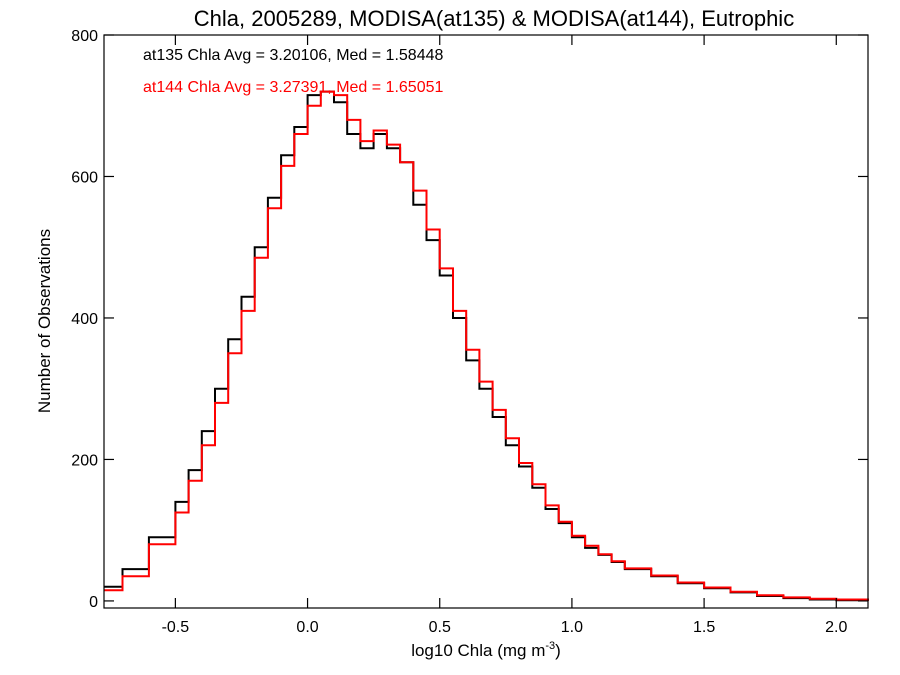 Image resolution: width=900 pixels, height=675 pixels. What do you see at coordinates (704, 627) in the screenshot?
I see `x-tick-label: 1.5` at bounding box center [704, 627].